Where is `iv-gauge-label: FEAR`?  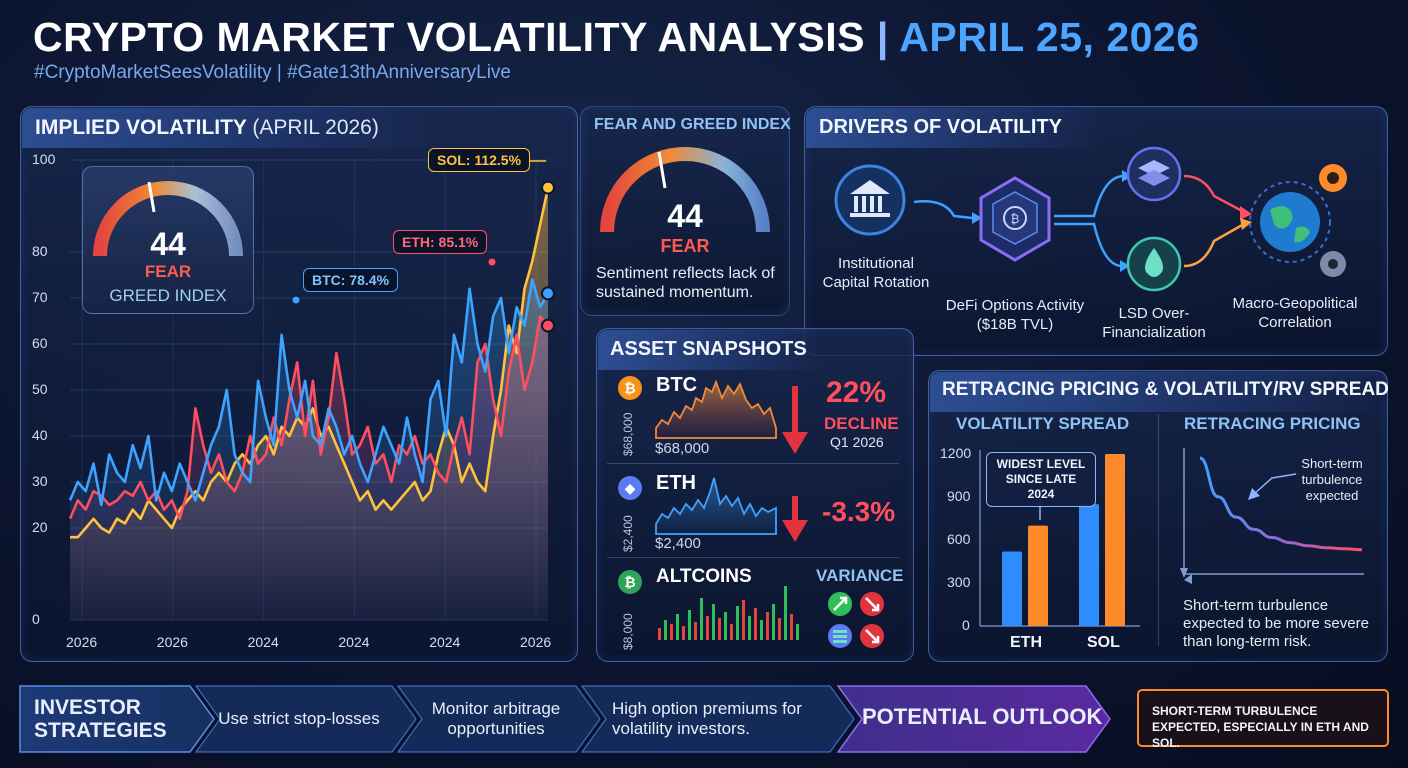
iv-gauge-label: FEAR is located at coordinates (168, 271).